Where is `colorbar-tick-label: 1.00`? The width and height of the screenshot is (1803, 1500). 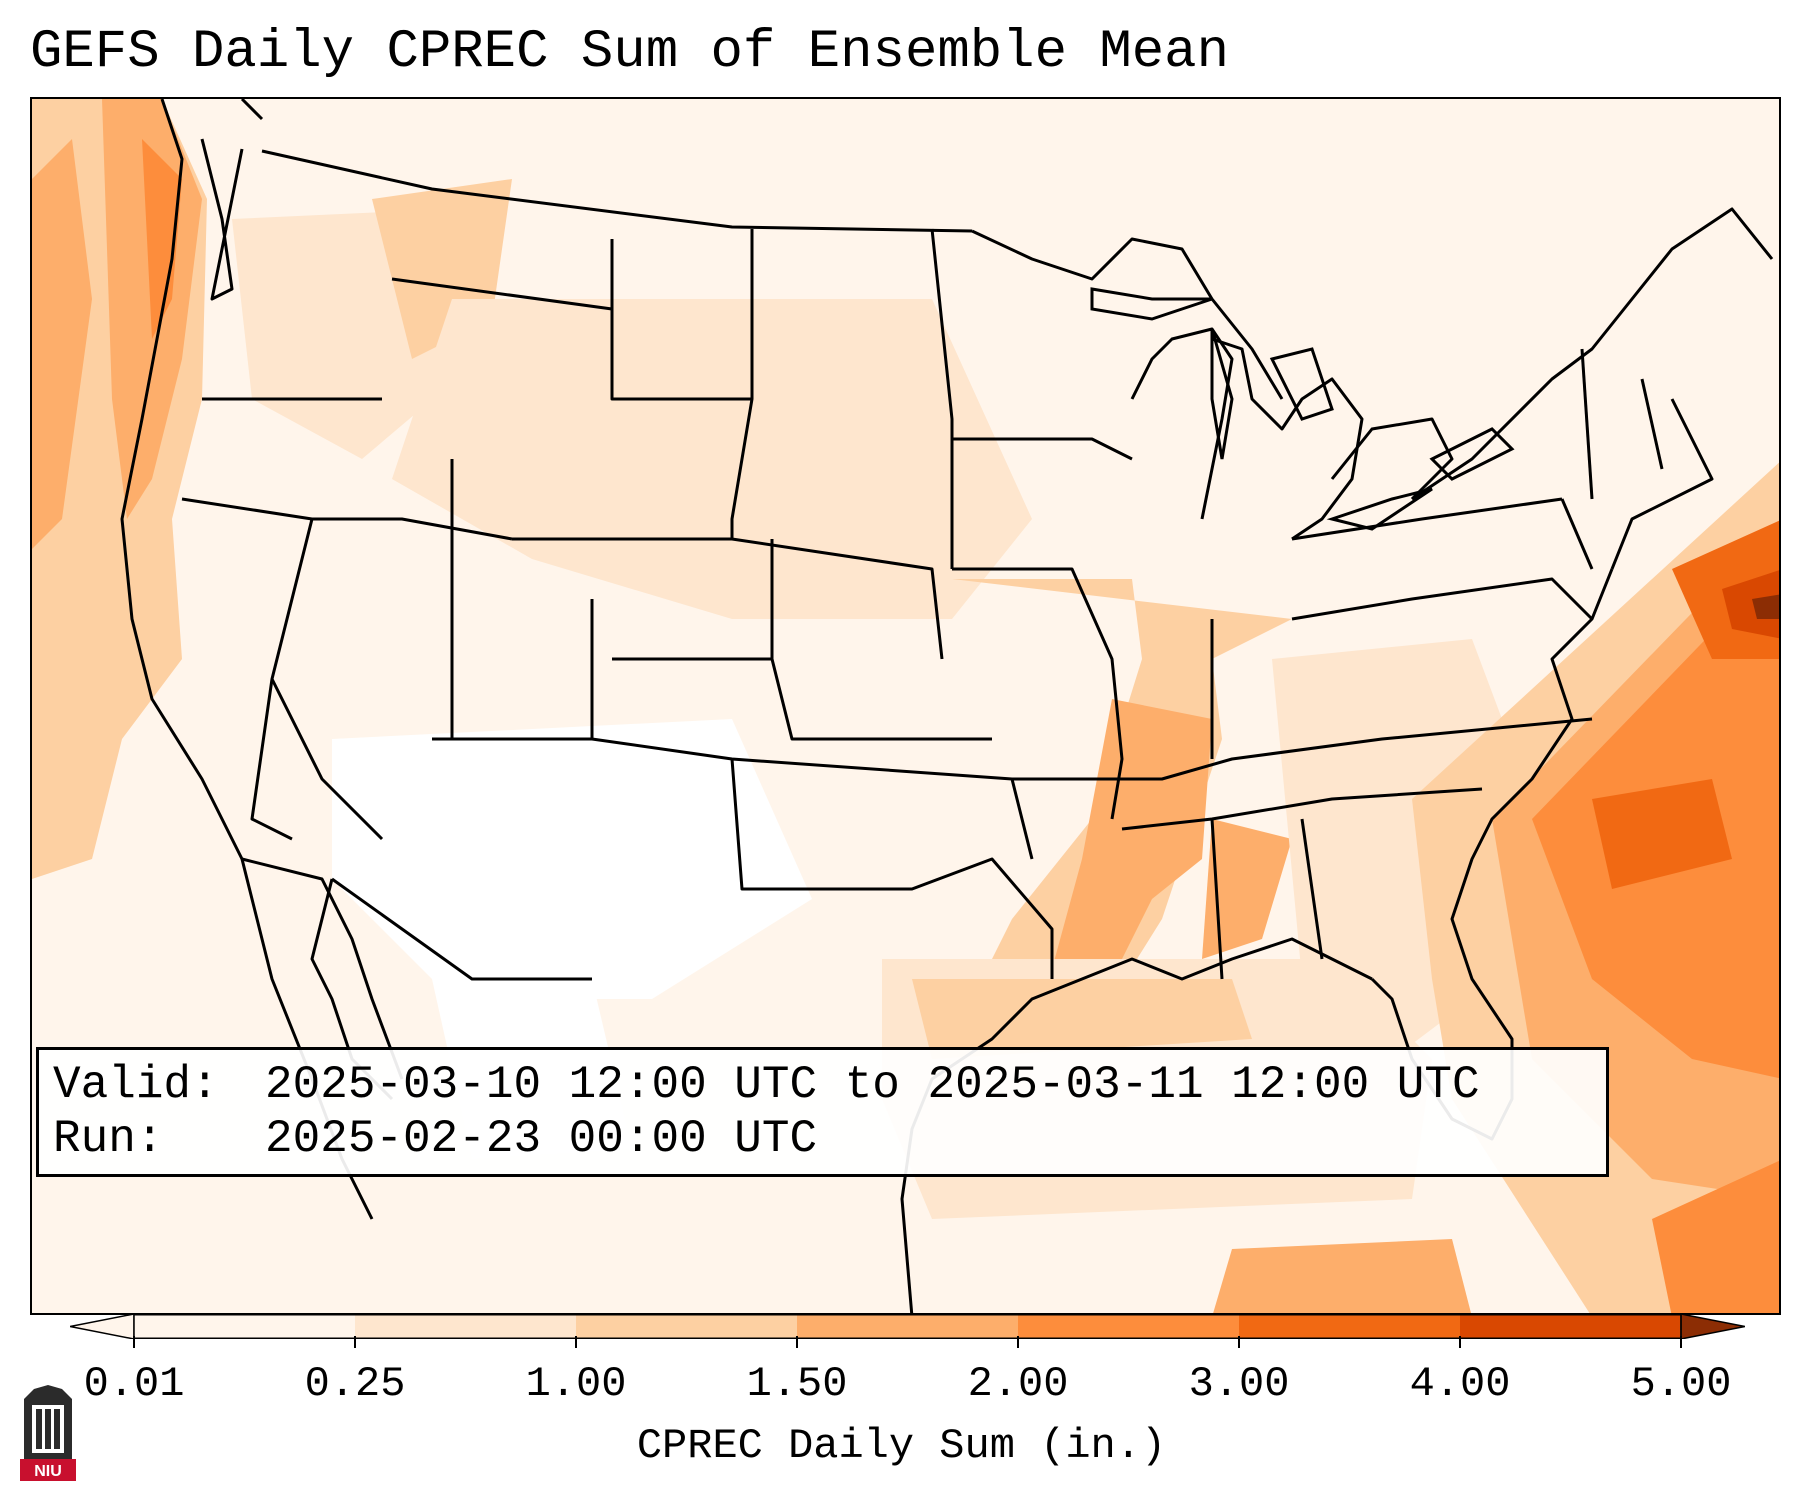 colorbar-tick-label: 1.00 is located at coordinates (576, 1384).